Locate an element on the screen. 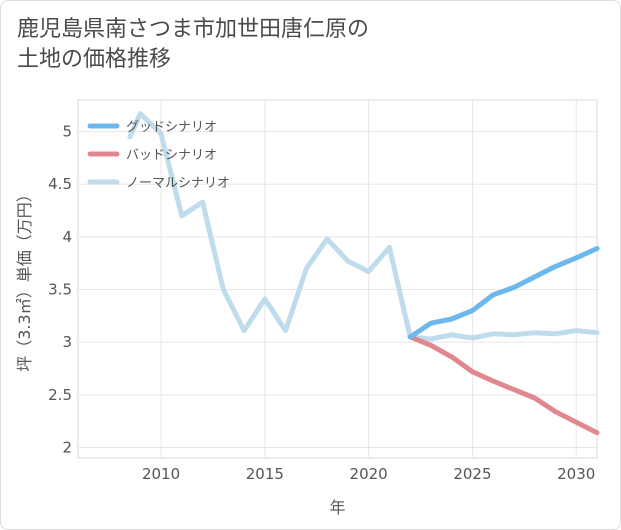 This screenshot has height=530, width=621. x-tick-label: 2030 is located at coordinates (576, 474).